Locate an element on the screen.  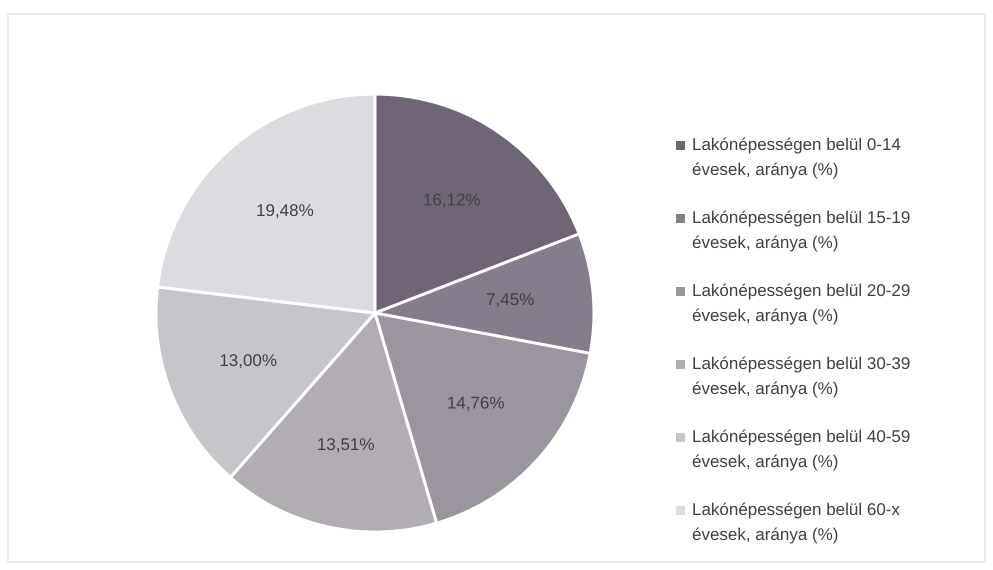
legend-label: Lakónépességen belül 60-x évesek, aránya (%) is located at coordinates (796, 522).